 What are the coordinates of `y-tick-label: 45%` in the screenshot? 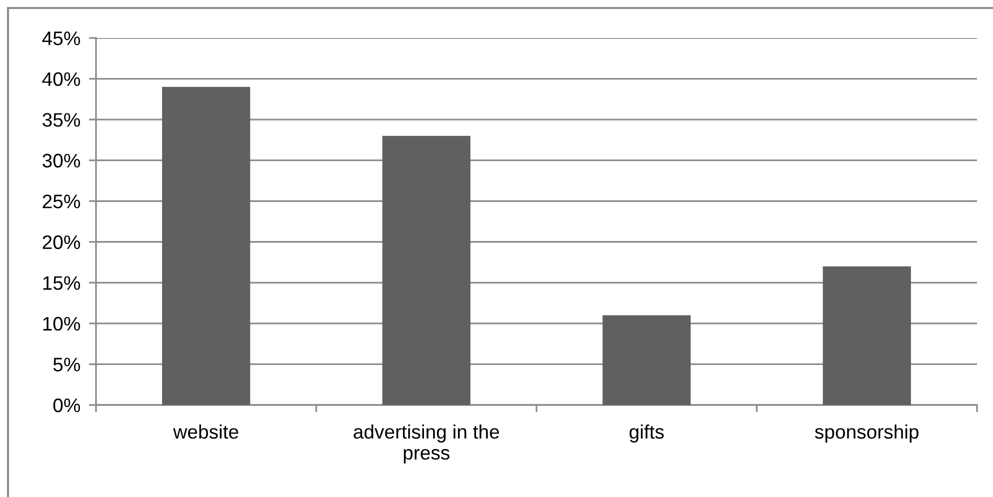 It's located at (61, 39).